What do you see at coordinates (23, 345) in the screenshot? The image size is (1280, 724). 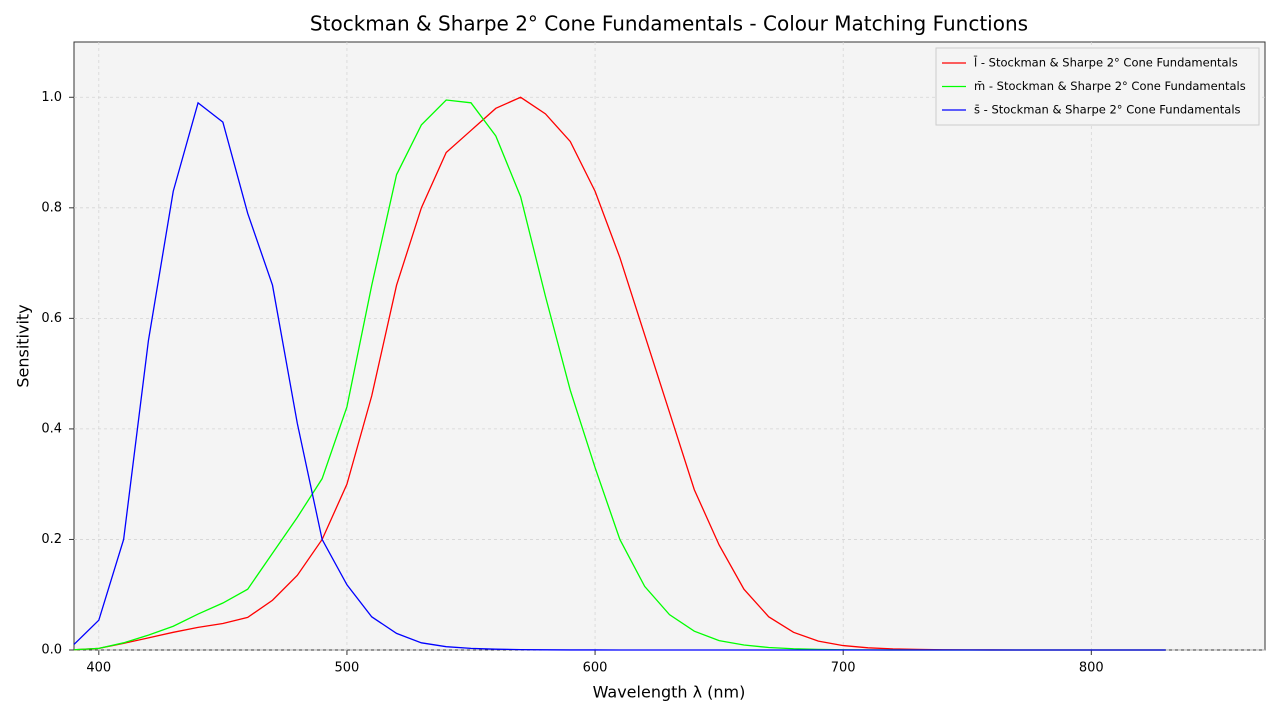 I see `y-axis-label: Sensitivity` at bounding box center [23, 345].